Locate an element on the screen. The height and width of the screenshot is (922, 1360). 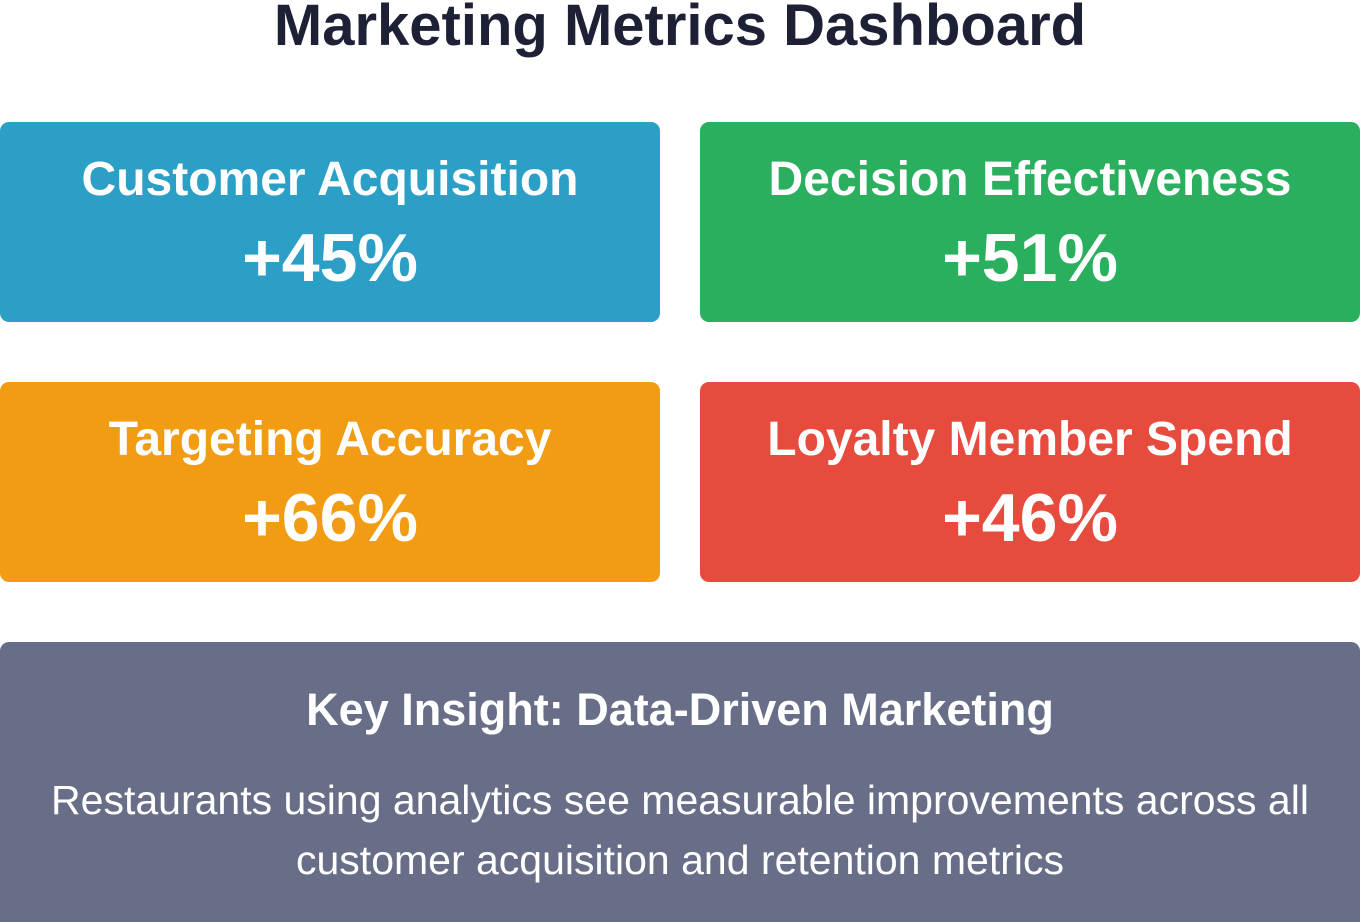
page-title: Marketing Metrics Dashboard is located at coordinates (680, 29).